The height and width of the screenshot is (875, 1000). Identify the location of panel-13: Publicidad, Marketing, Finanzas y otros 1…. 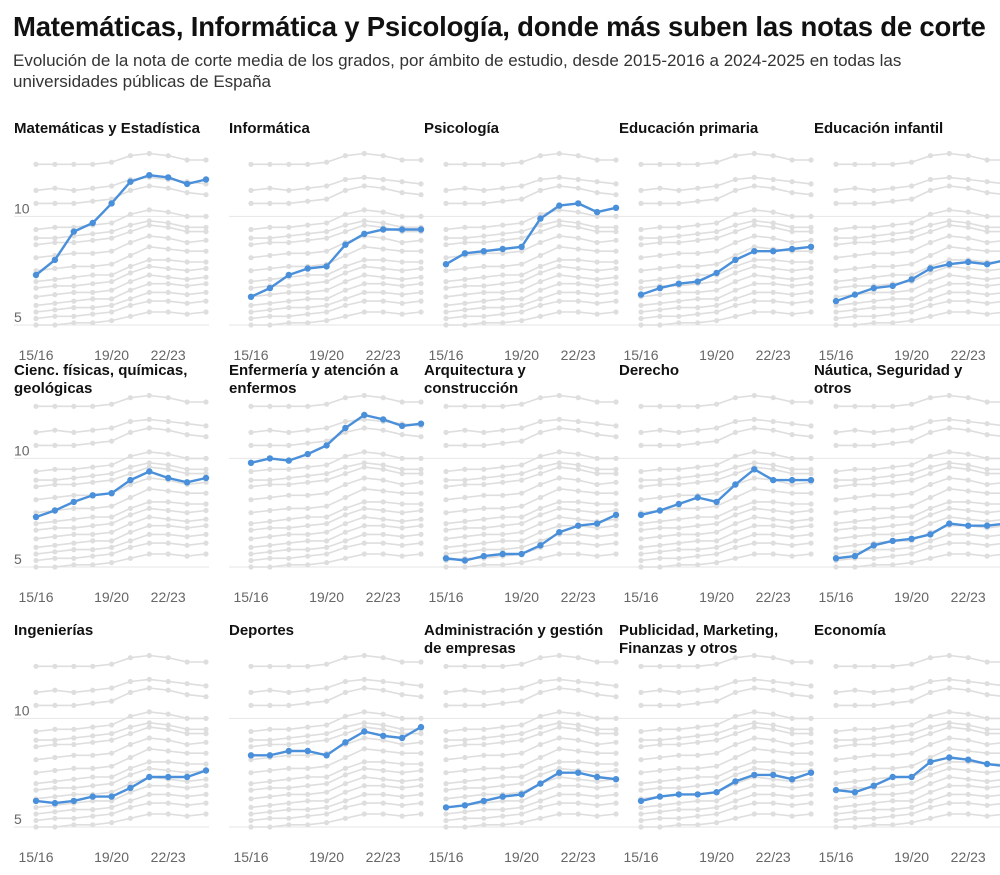
(717, 747).